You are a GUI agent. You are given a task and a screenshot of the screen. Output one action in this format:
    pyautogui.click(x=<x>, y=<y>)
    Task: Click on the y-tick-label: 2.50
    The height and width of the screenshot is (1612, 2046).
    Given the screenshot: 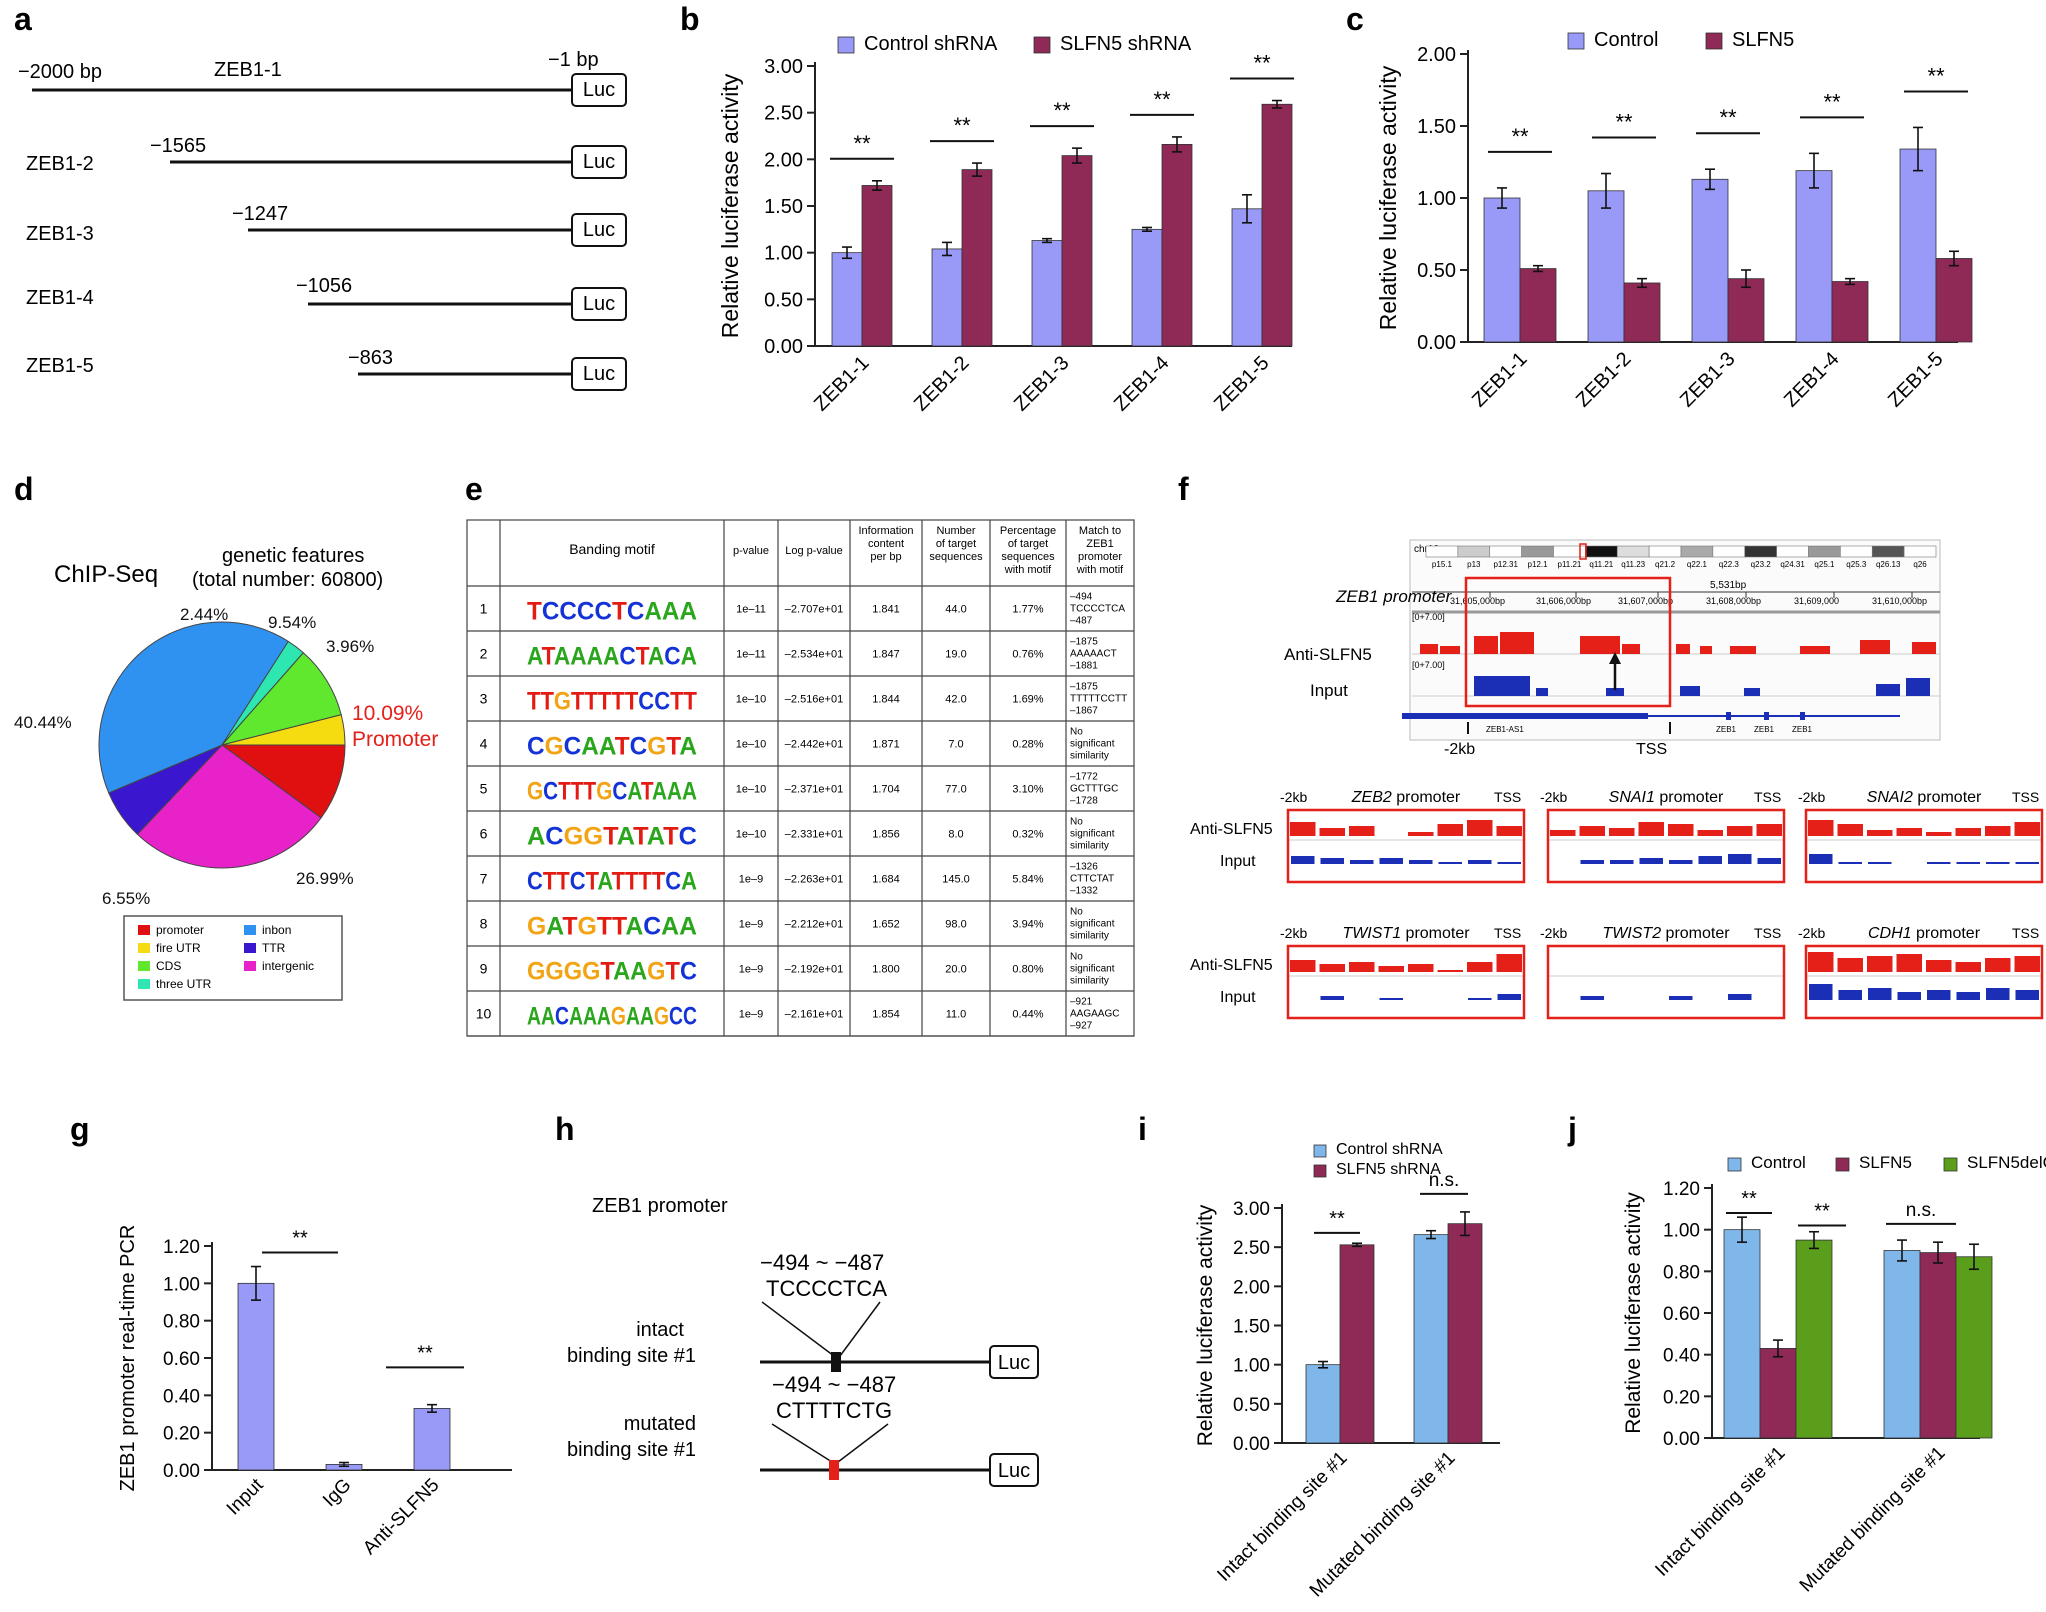 What is the action you would take?
    pyautogui.click(x=1251, y=1248)
    